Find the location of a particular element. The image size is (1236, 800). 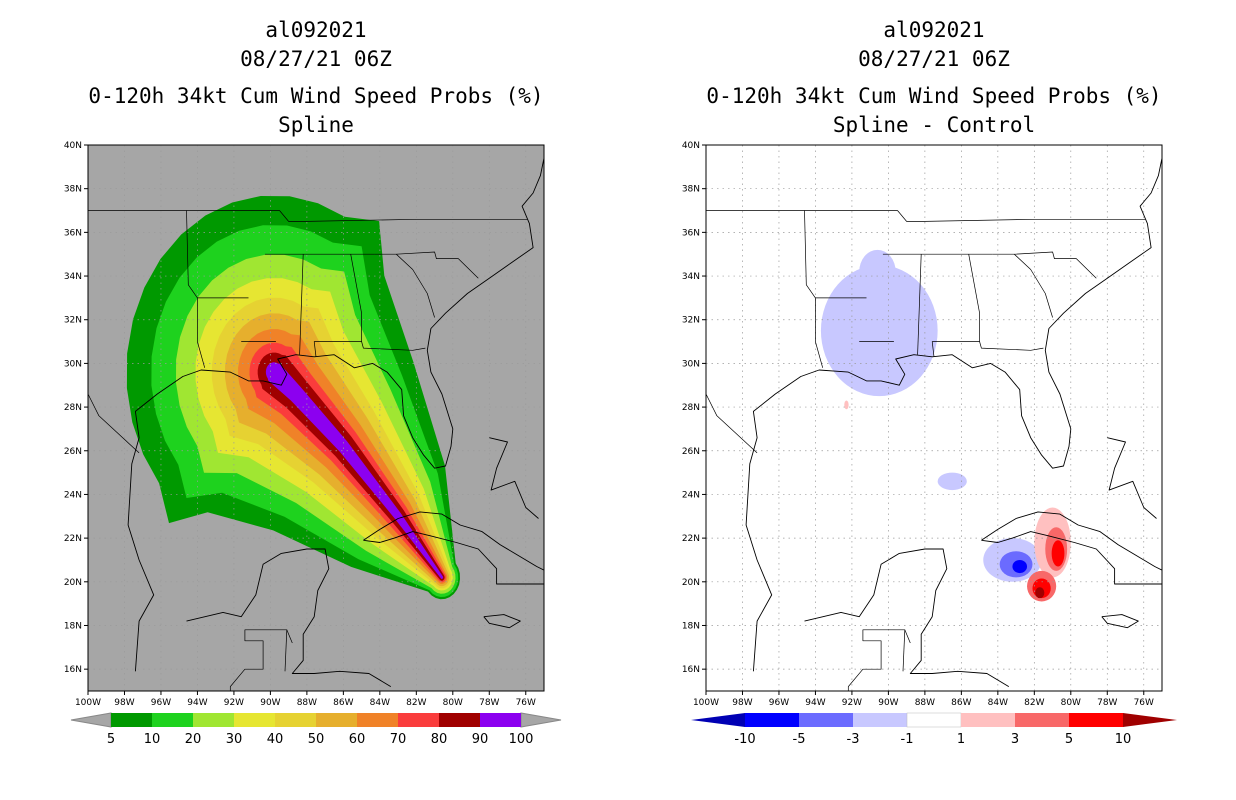

x-tick-label: 82W is located at coordinates (1034, 703).